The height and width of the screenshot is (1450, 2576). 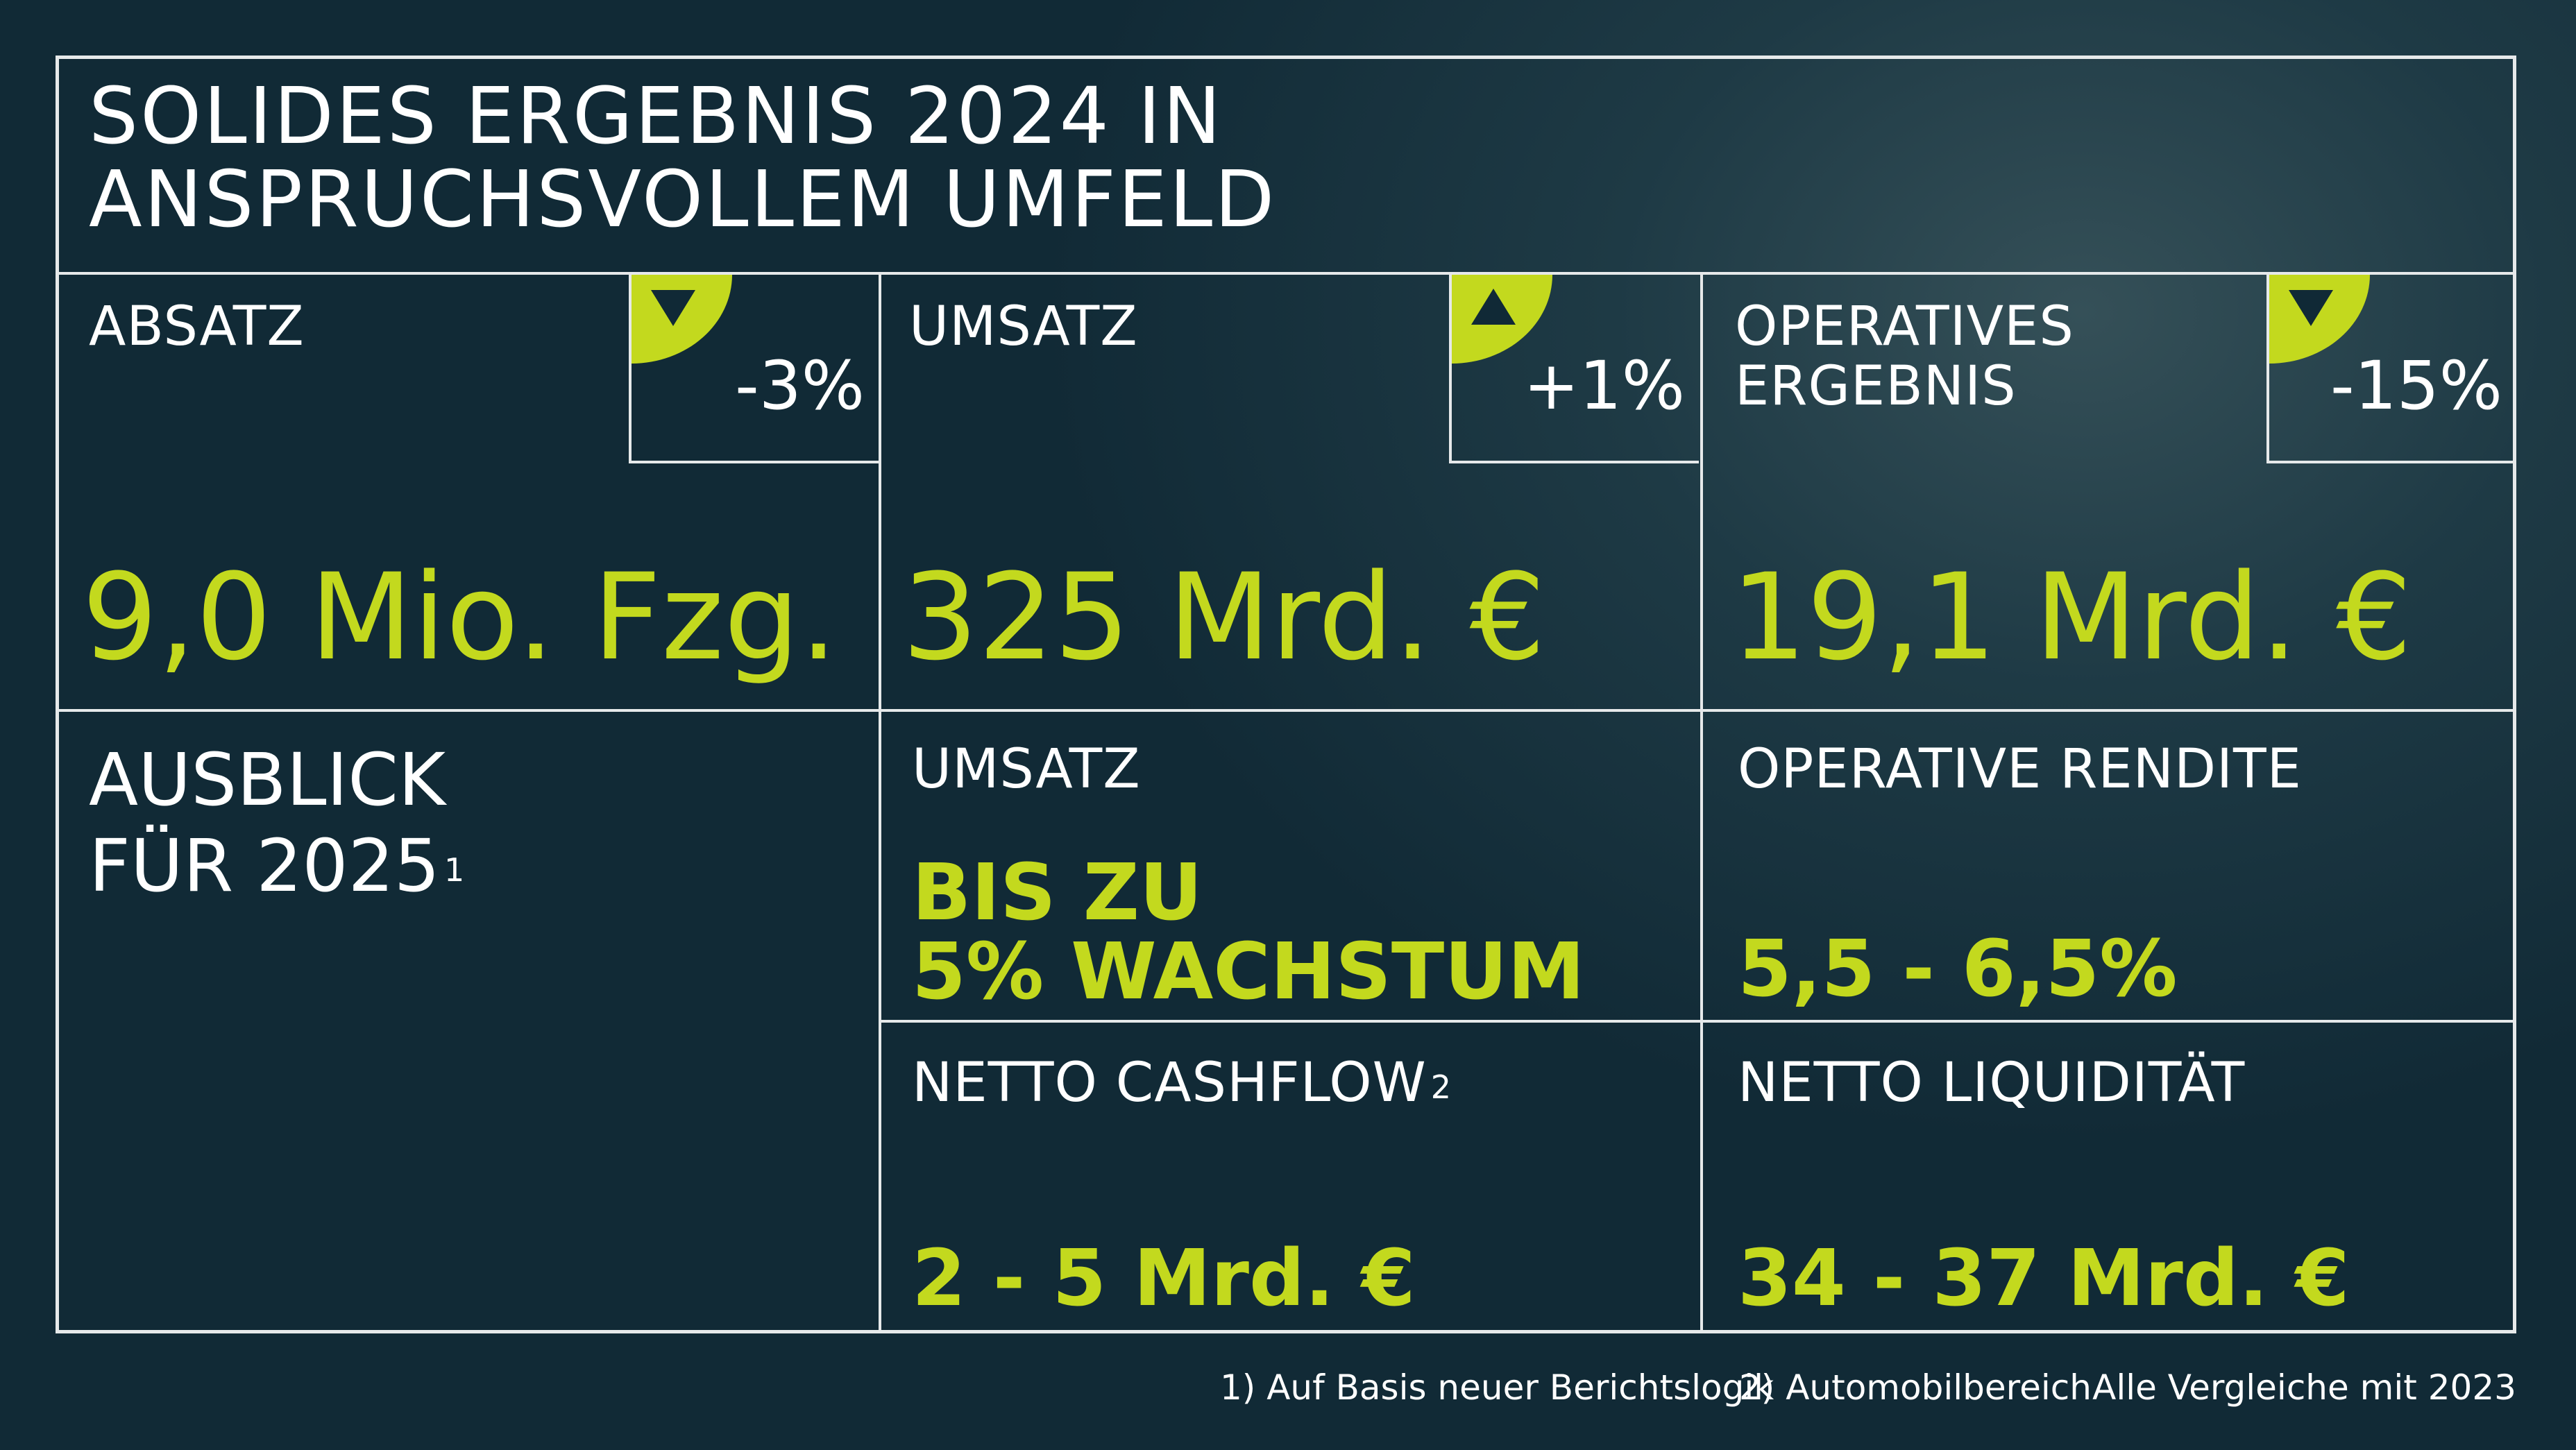 I want to click on outlook-divider, so click(x=1697, y=1021).